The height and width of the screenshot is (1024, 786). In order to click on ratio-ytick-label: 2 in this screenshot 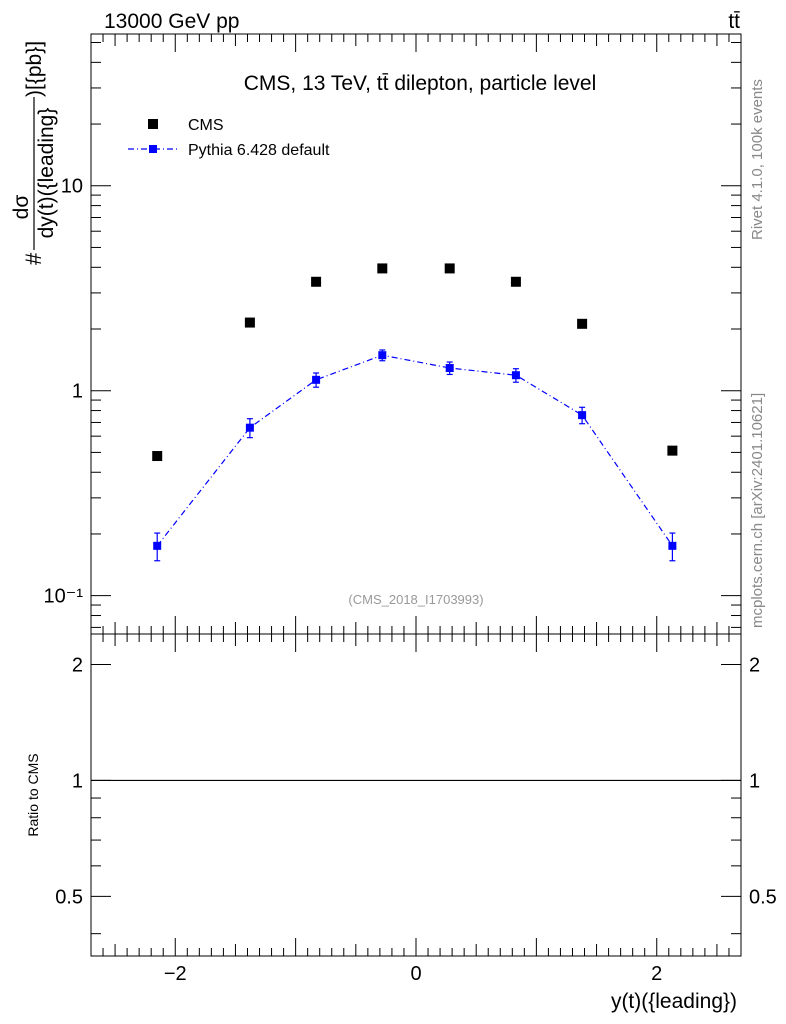, I will do `click(77, 665)`.